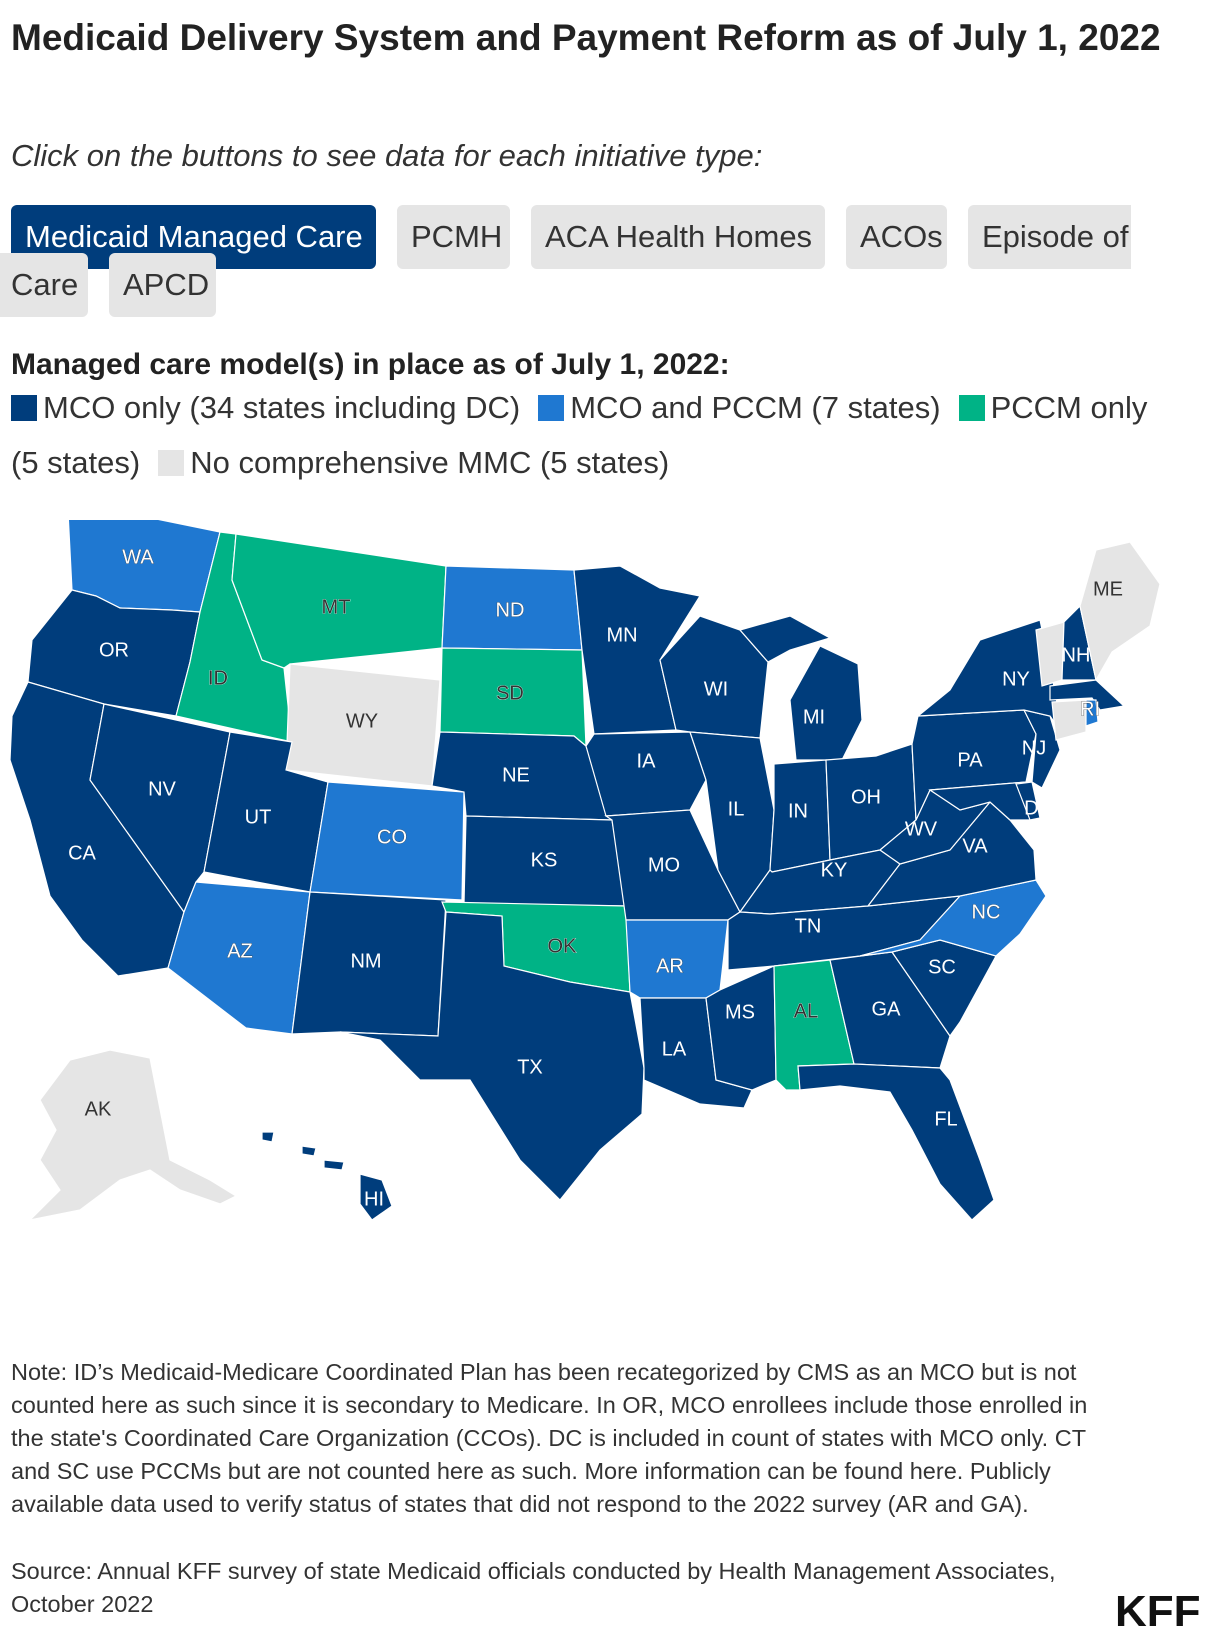 The height and width of the screenshot is (1642, 1220). What do you see at coordinates (544, 860) in the screenshot?
I see `state-label-ks: KS` at bounding box center [544, 860].